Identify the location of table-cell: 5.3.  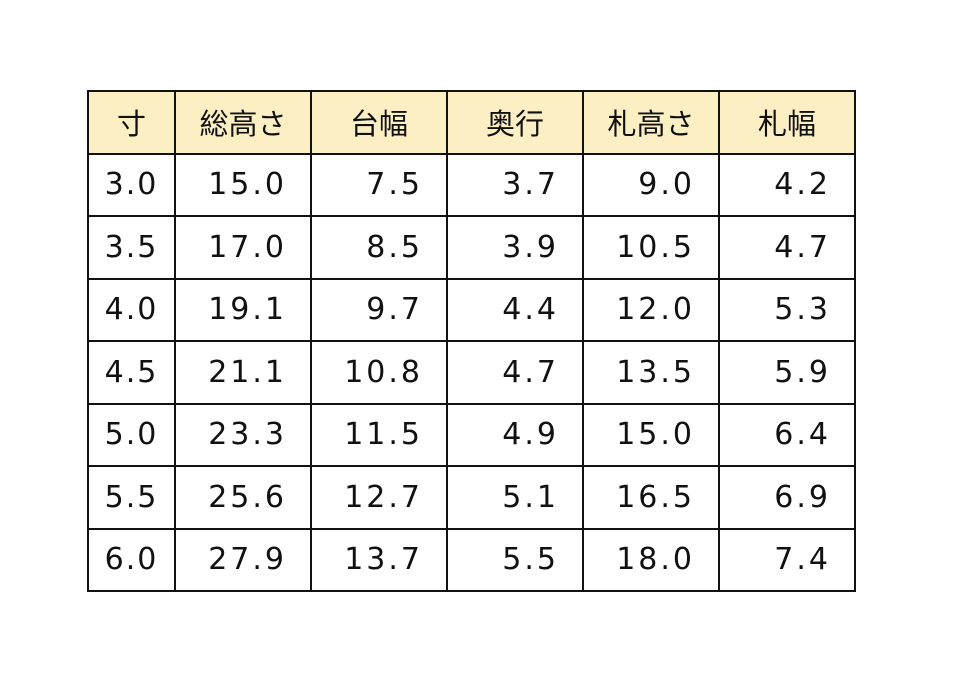
(787, 309).